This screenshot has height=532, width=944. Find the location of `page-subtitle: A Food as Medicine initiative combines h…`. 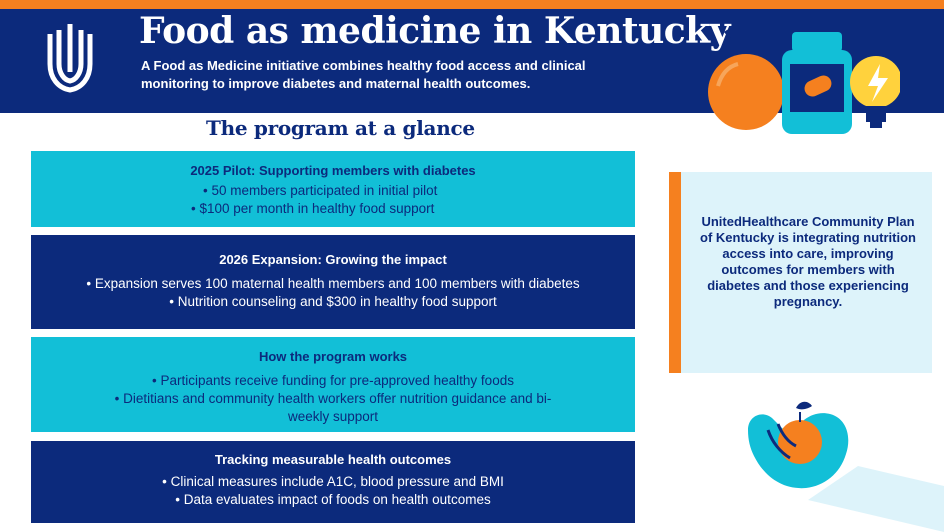

page-subtitle: A Food as Medicine initiative combines h… is located at coordinates (363, 74).